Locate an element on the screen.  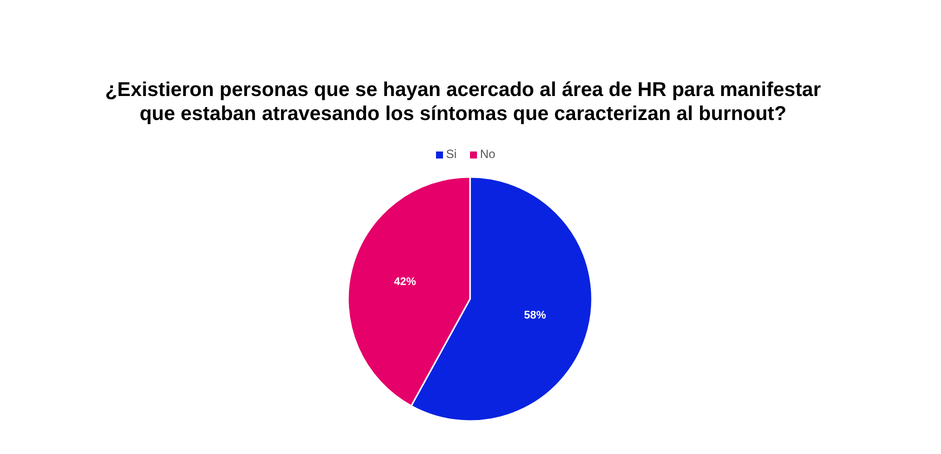
data-label: 58% is located at coordinates (535, 316).